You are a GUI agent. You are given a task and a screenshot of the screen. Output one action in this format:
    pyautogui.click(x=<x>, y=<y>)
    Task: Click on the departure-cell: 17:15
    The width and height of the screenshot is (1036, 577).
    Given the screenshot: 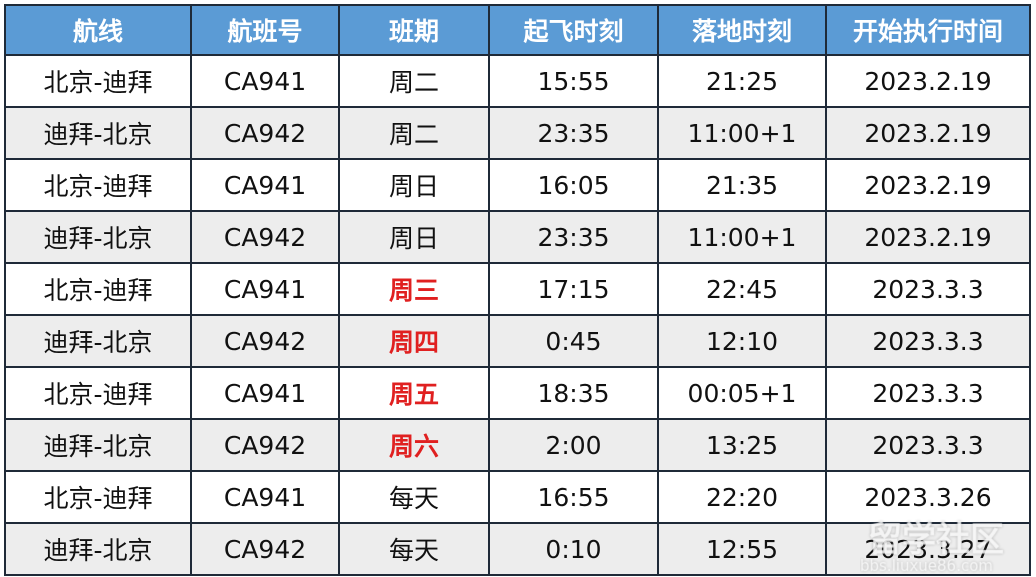 What is the action you would take?
    pyautogui.click(x=573, y=289)
    